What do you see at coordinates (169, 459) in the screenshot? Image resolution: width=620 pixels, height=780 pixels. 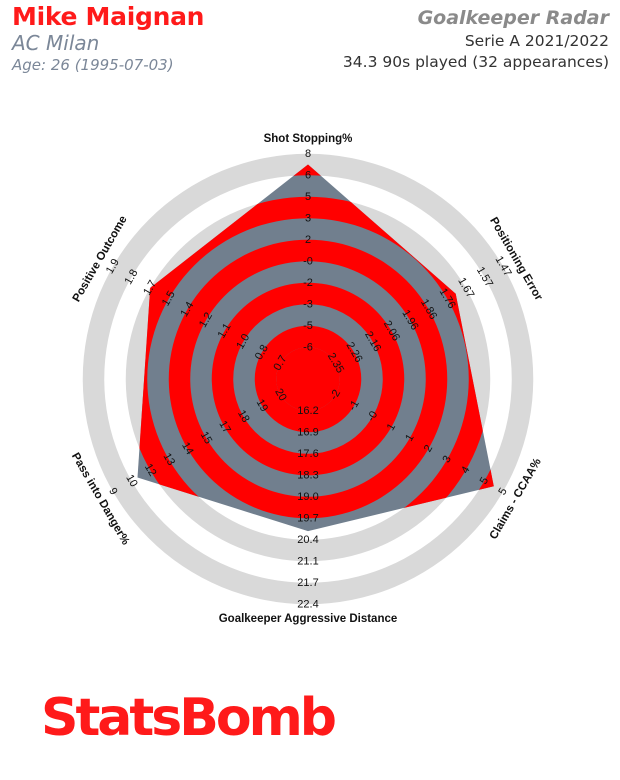 I see `tick-label: 13` at bounding box center [169, 459].